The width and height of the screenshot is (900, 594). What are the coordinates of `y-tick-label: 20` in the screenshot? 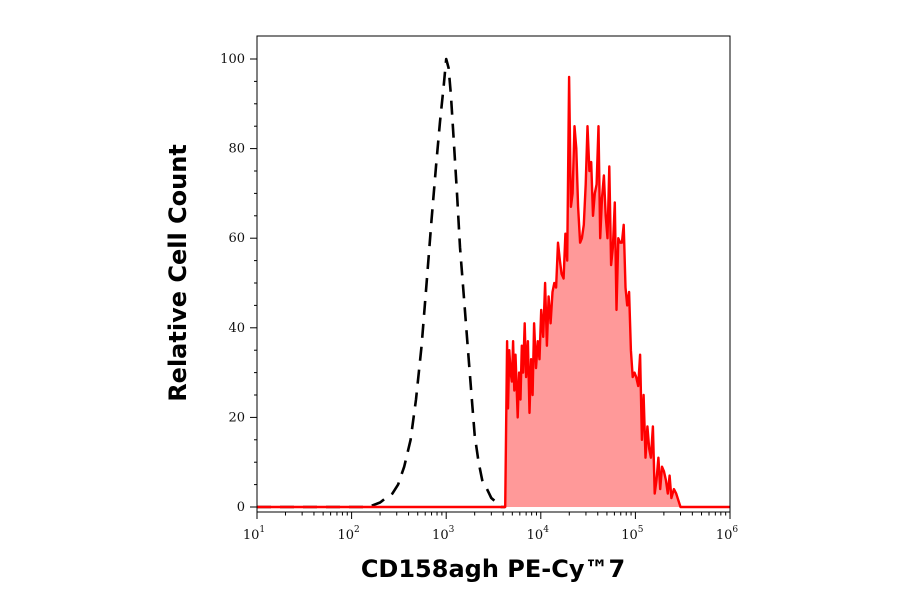 It's located at (236, 417).